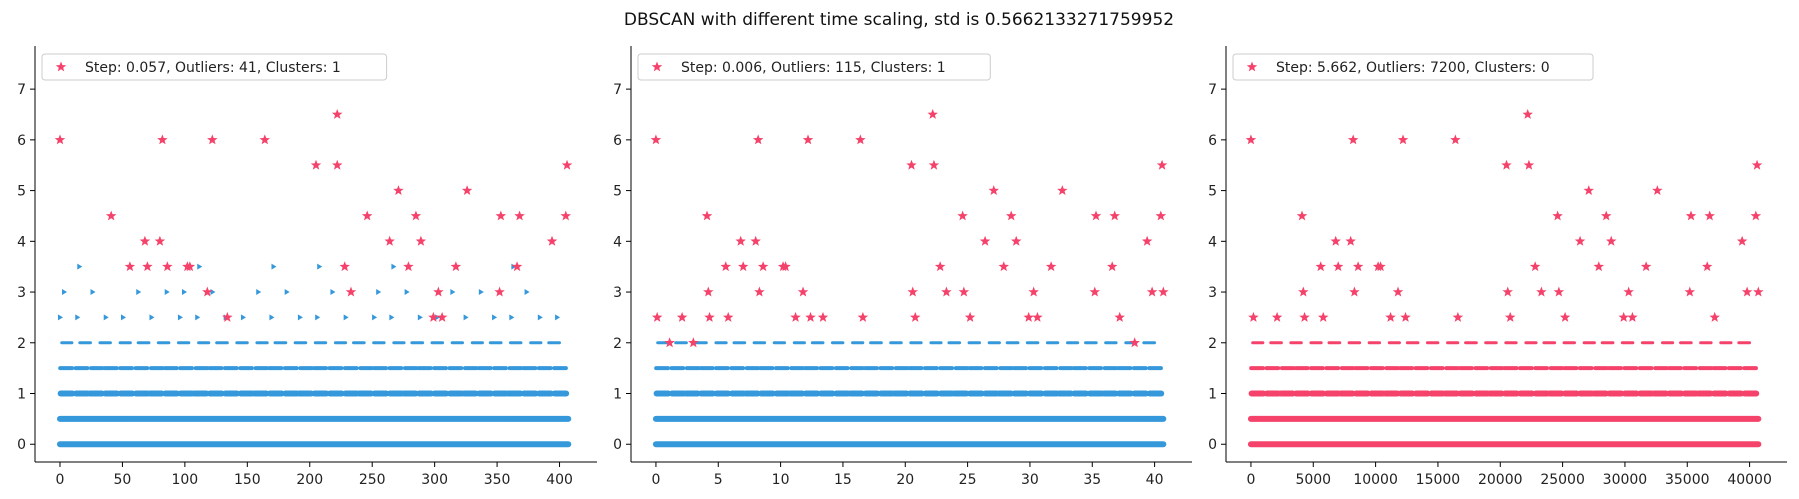 Image resolution: width=1799 pixels, height=499 pixels. Describe the element at coordinates (497, 480) in the screenshot. I see `x-tick-label: 350` at that location.